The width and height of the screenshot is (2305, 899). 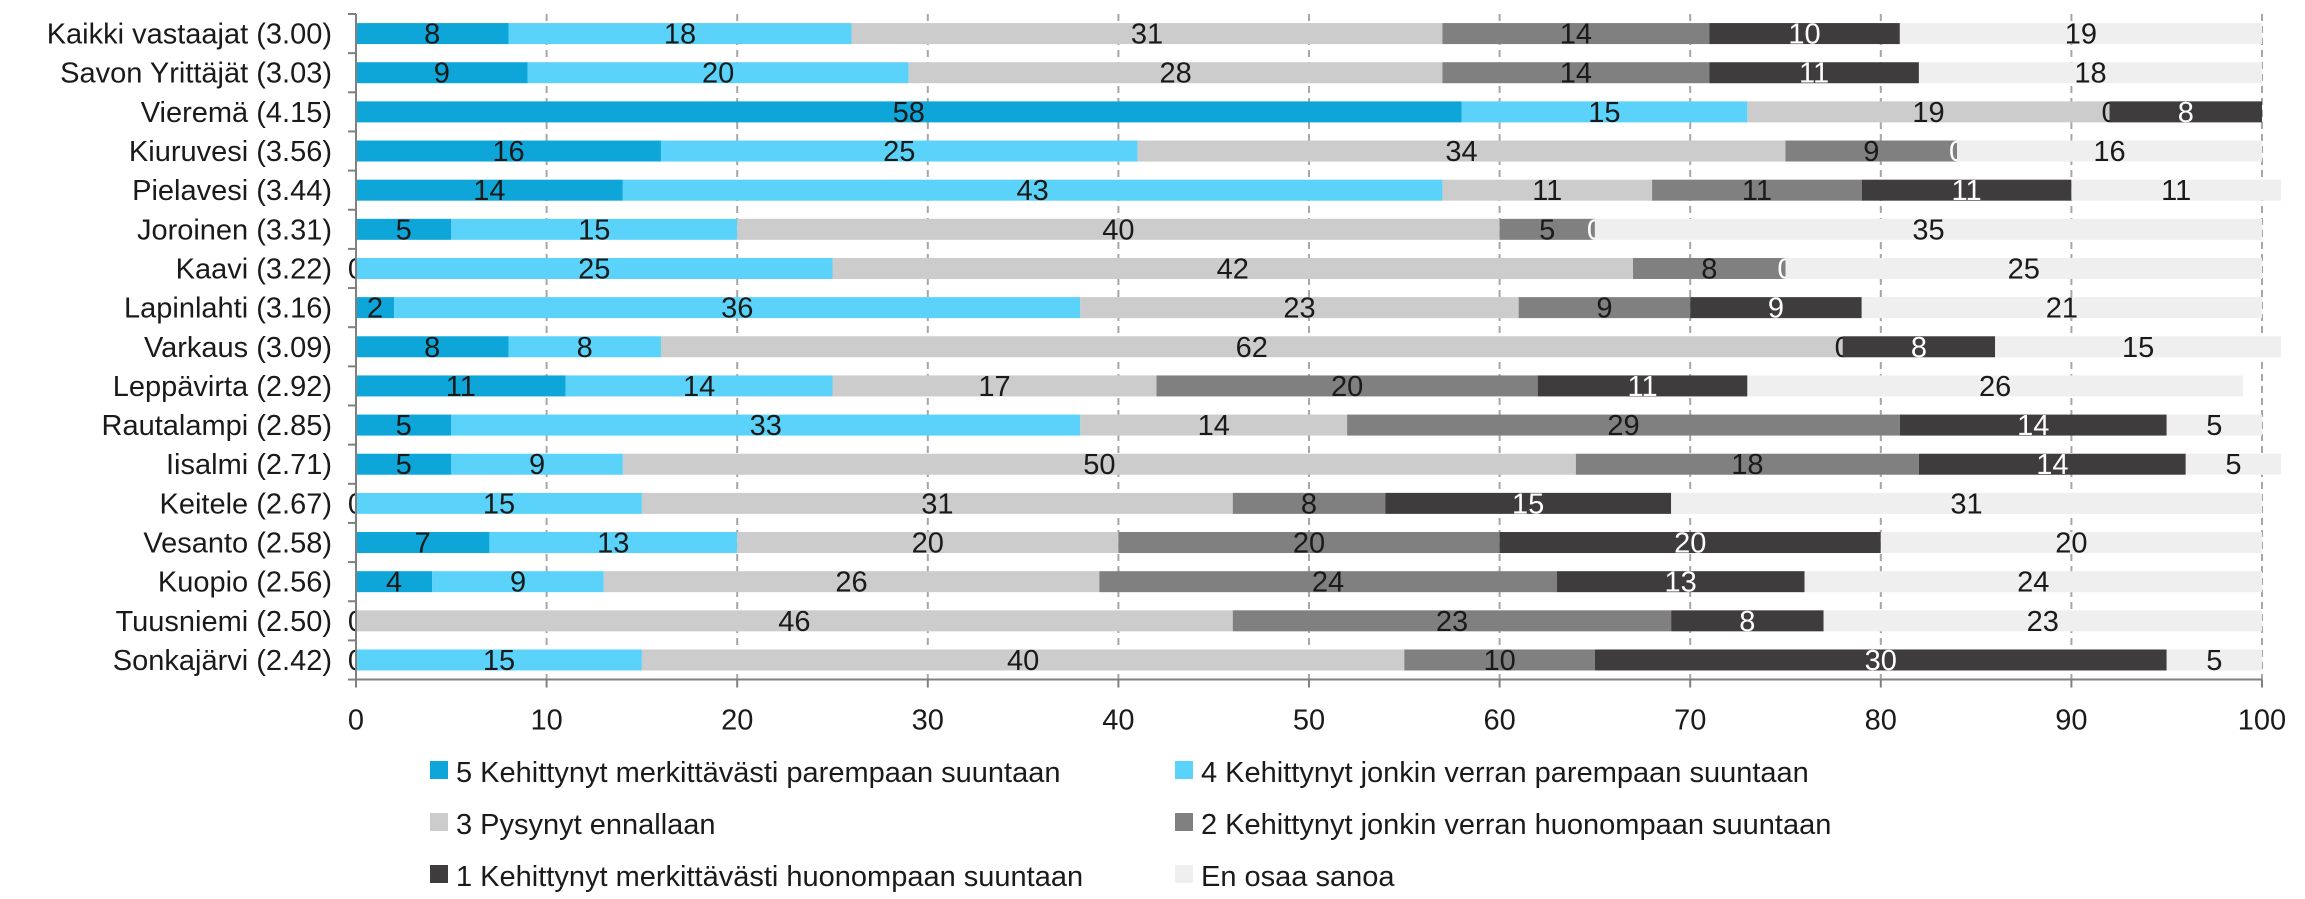 I want to click on data-label-r4-s2: 11, so click(x=1547, y=191).